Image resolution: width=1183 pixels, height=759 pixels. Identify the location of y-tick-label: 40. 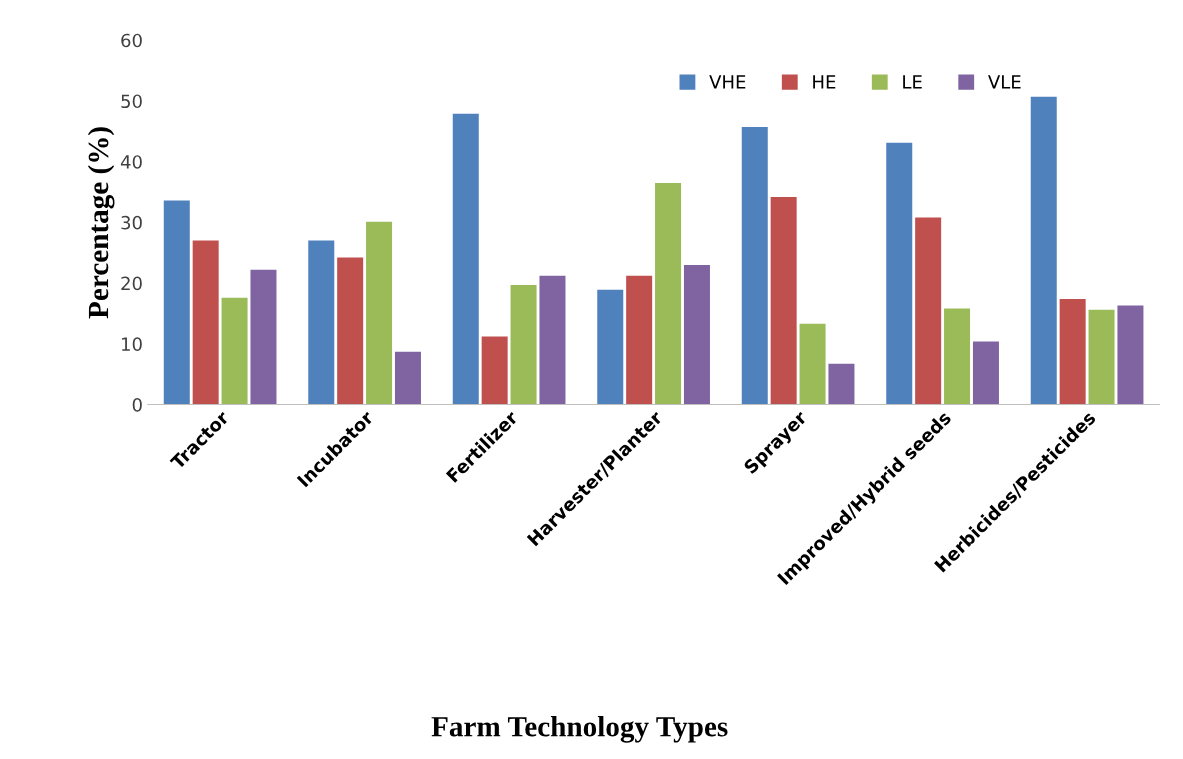
(131, 162).